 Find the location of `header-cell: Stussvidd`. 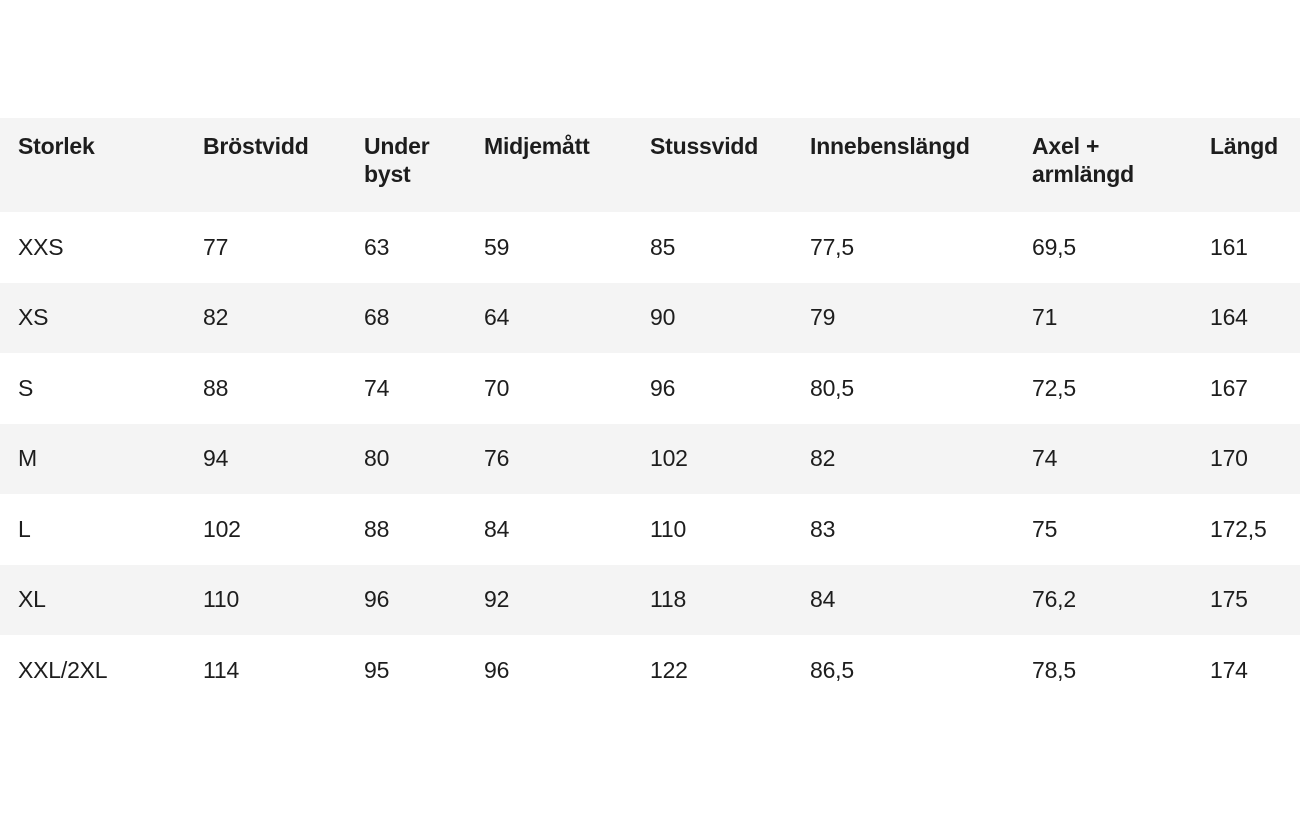

header-cell: Stussvidd is located at coordinates (704, 146).